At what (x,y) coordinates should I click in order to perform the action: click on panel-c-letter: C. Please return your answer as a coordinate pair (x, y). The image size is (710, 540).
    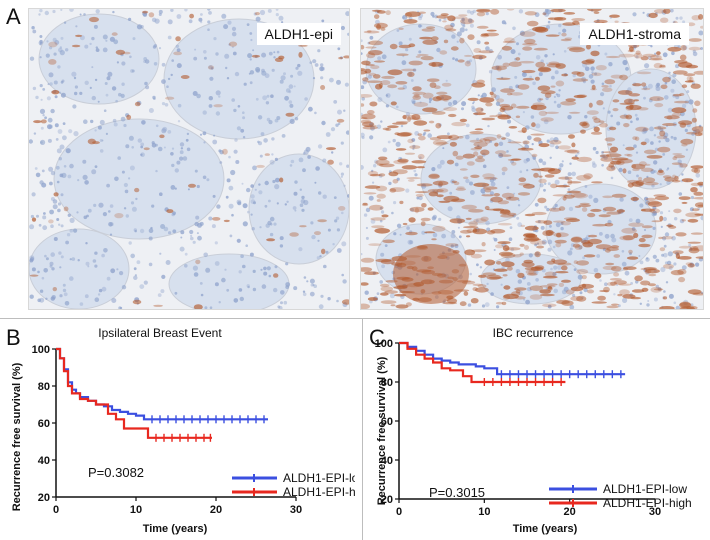
    Looking at the image, I should click on (377, 337).